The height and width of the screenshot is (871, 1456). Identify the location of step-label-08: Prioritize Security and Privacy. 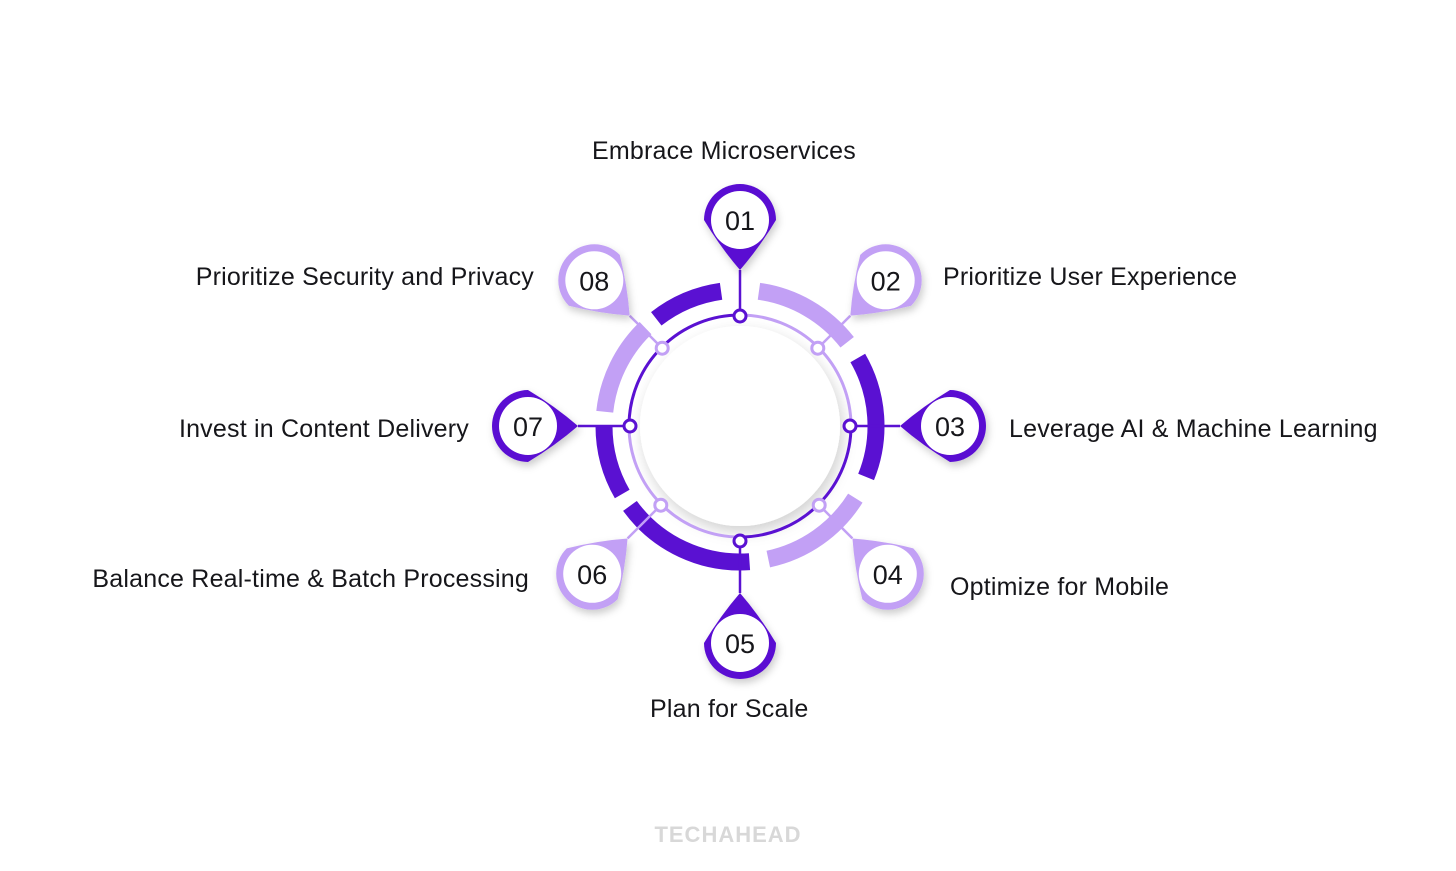
(364, 277).